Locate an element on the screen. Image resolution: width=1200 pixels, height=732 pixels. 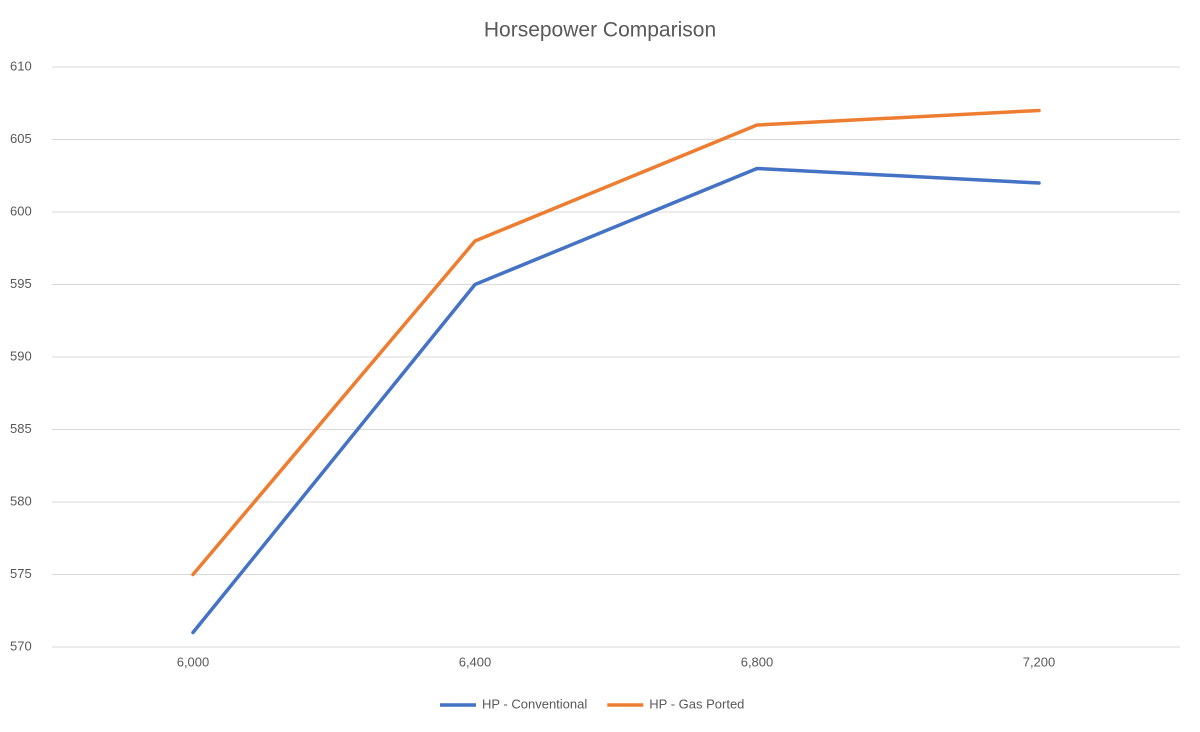
y-tick-label: 600 is located at coordinates (21, 210).